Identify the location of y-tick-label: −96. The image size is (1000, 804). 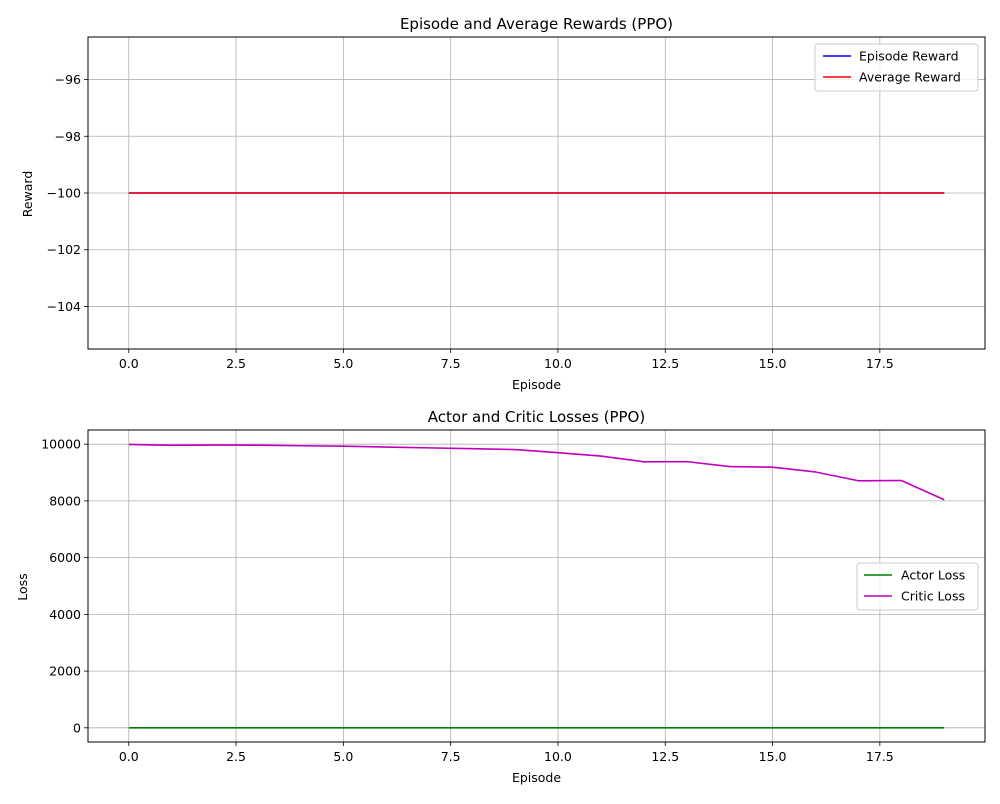
(68, 79).